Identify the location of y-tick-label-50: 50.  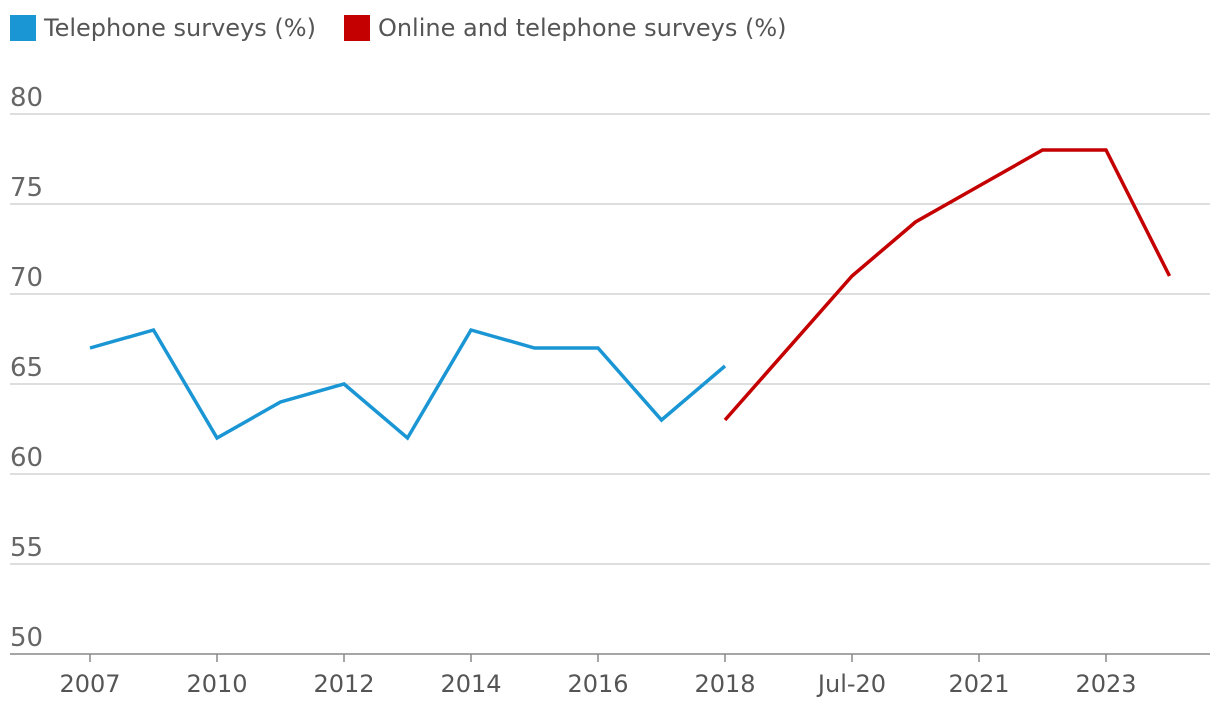
(26, 638).